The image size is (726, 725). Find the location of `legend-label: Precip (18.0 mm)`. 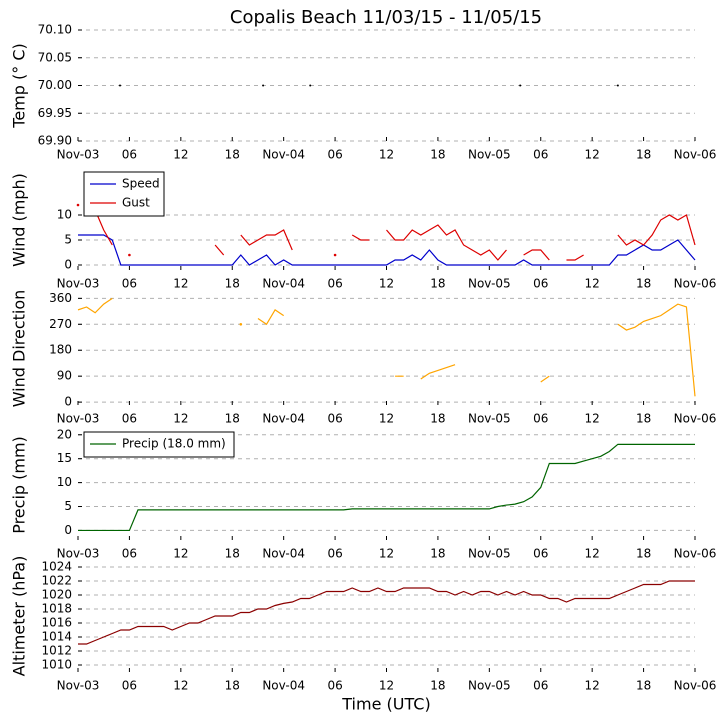

legend-label: Precip (18.0 mm) is located at coordinates (174, 444).